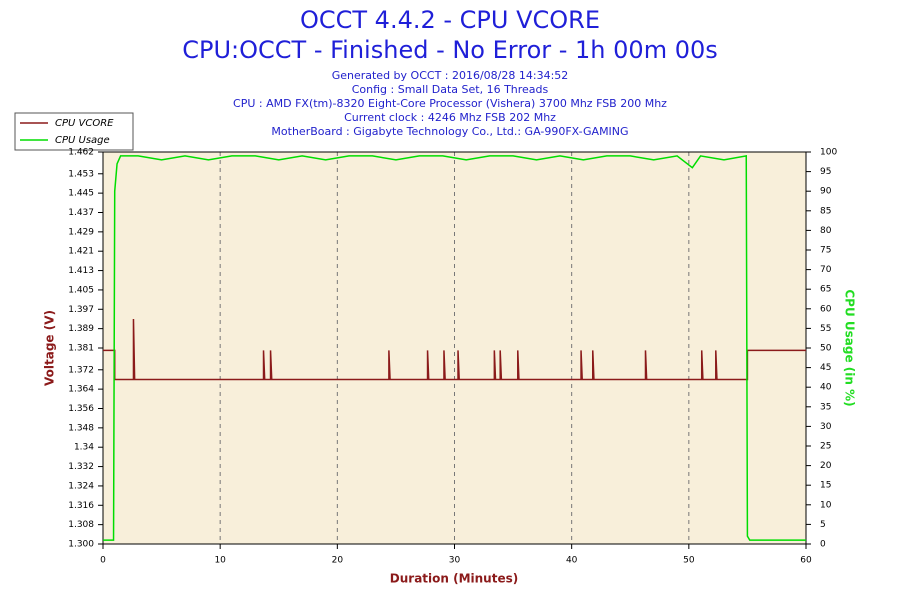 This screenshot has width=900, height=600. What do you see at coordinates (689, 561) in the screenshot?
I see `x-tick-label: 50` at bounding box center [689, 561].